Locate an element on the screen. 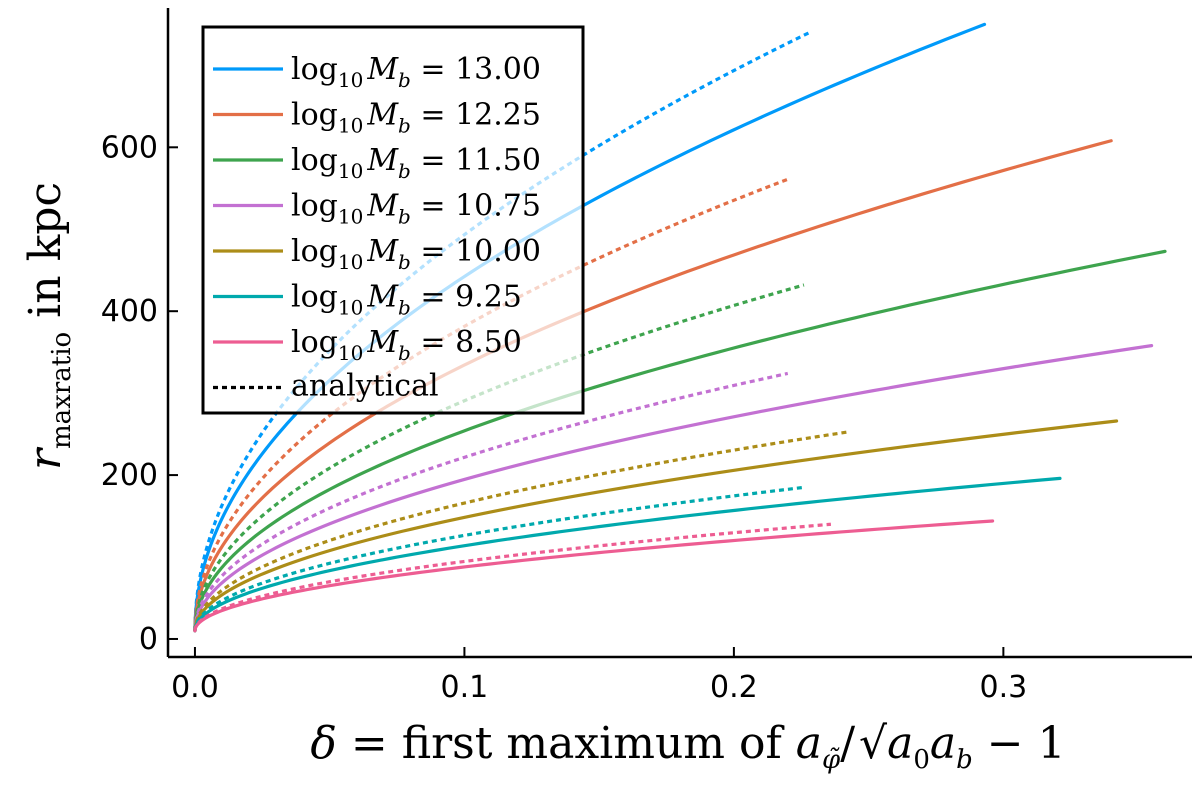 Image resolution: width=1200 pixels, height=786 pixels. legend-entry-3: log10 Mb = 10.75 is located at coordinates (416, 209).